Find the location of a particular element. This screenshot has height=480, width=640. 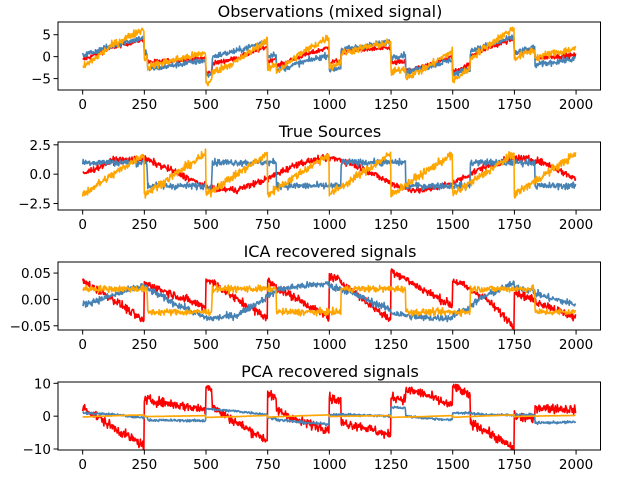

y-tick-label: 0.0 is located at coordinates (40, 175).